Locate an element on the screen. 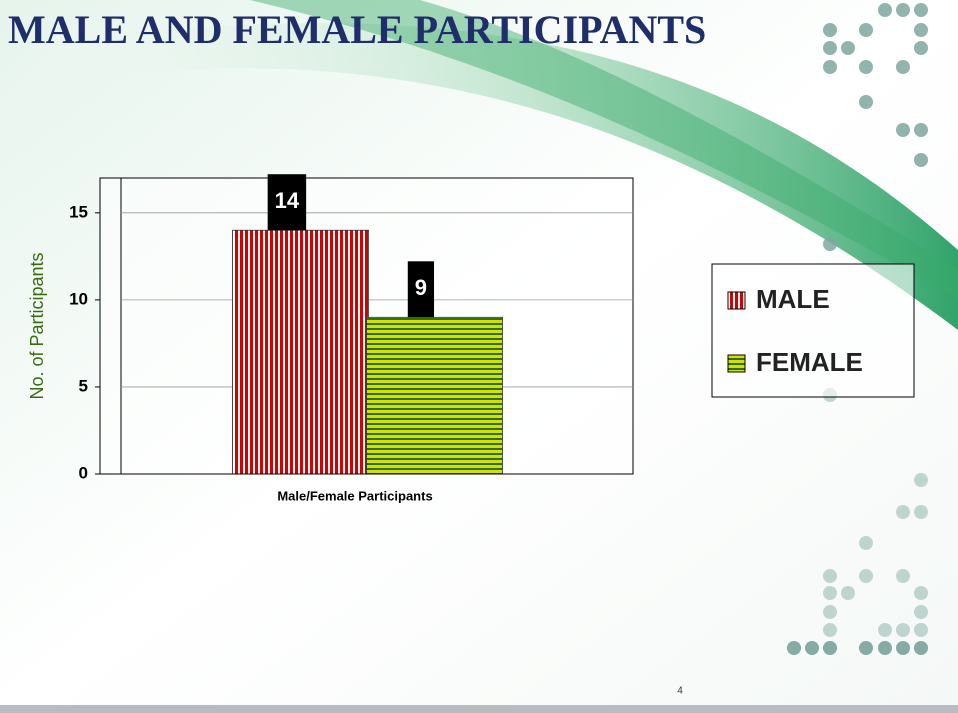 Image resolution: width=958 pixels, height=713 pixels. x-axis-label: Male/Female Participants is located at coordinates (354, 495).